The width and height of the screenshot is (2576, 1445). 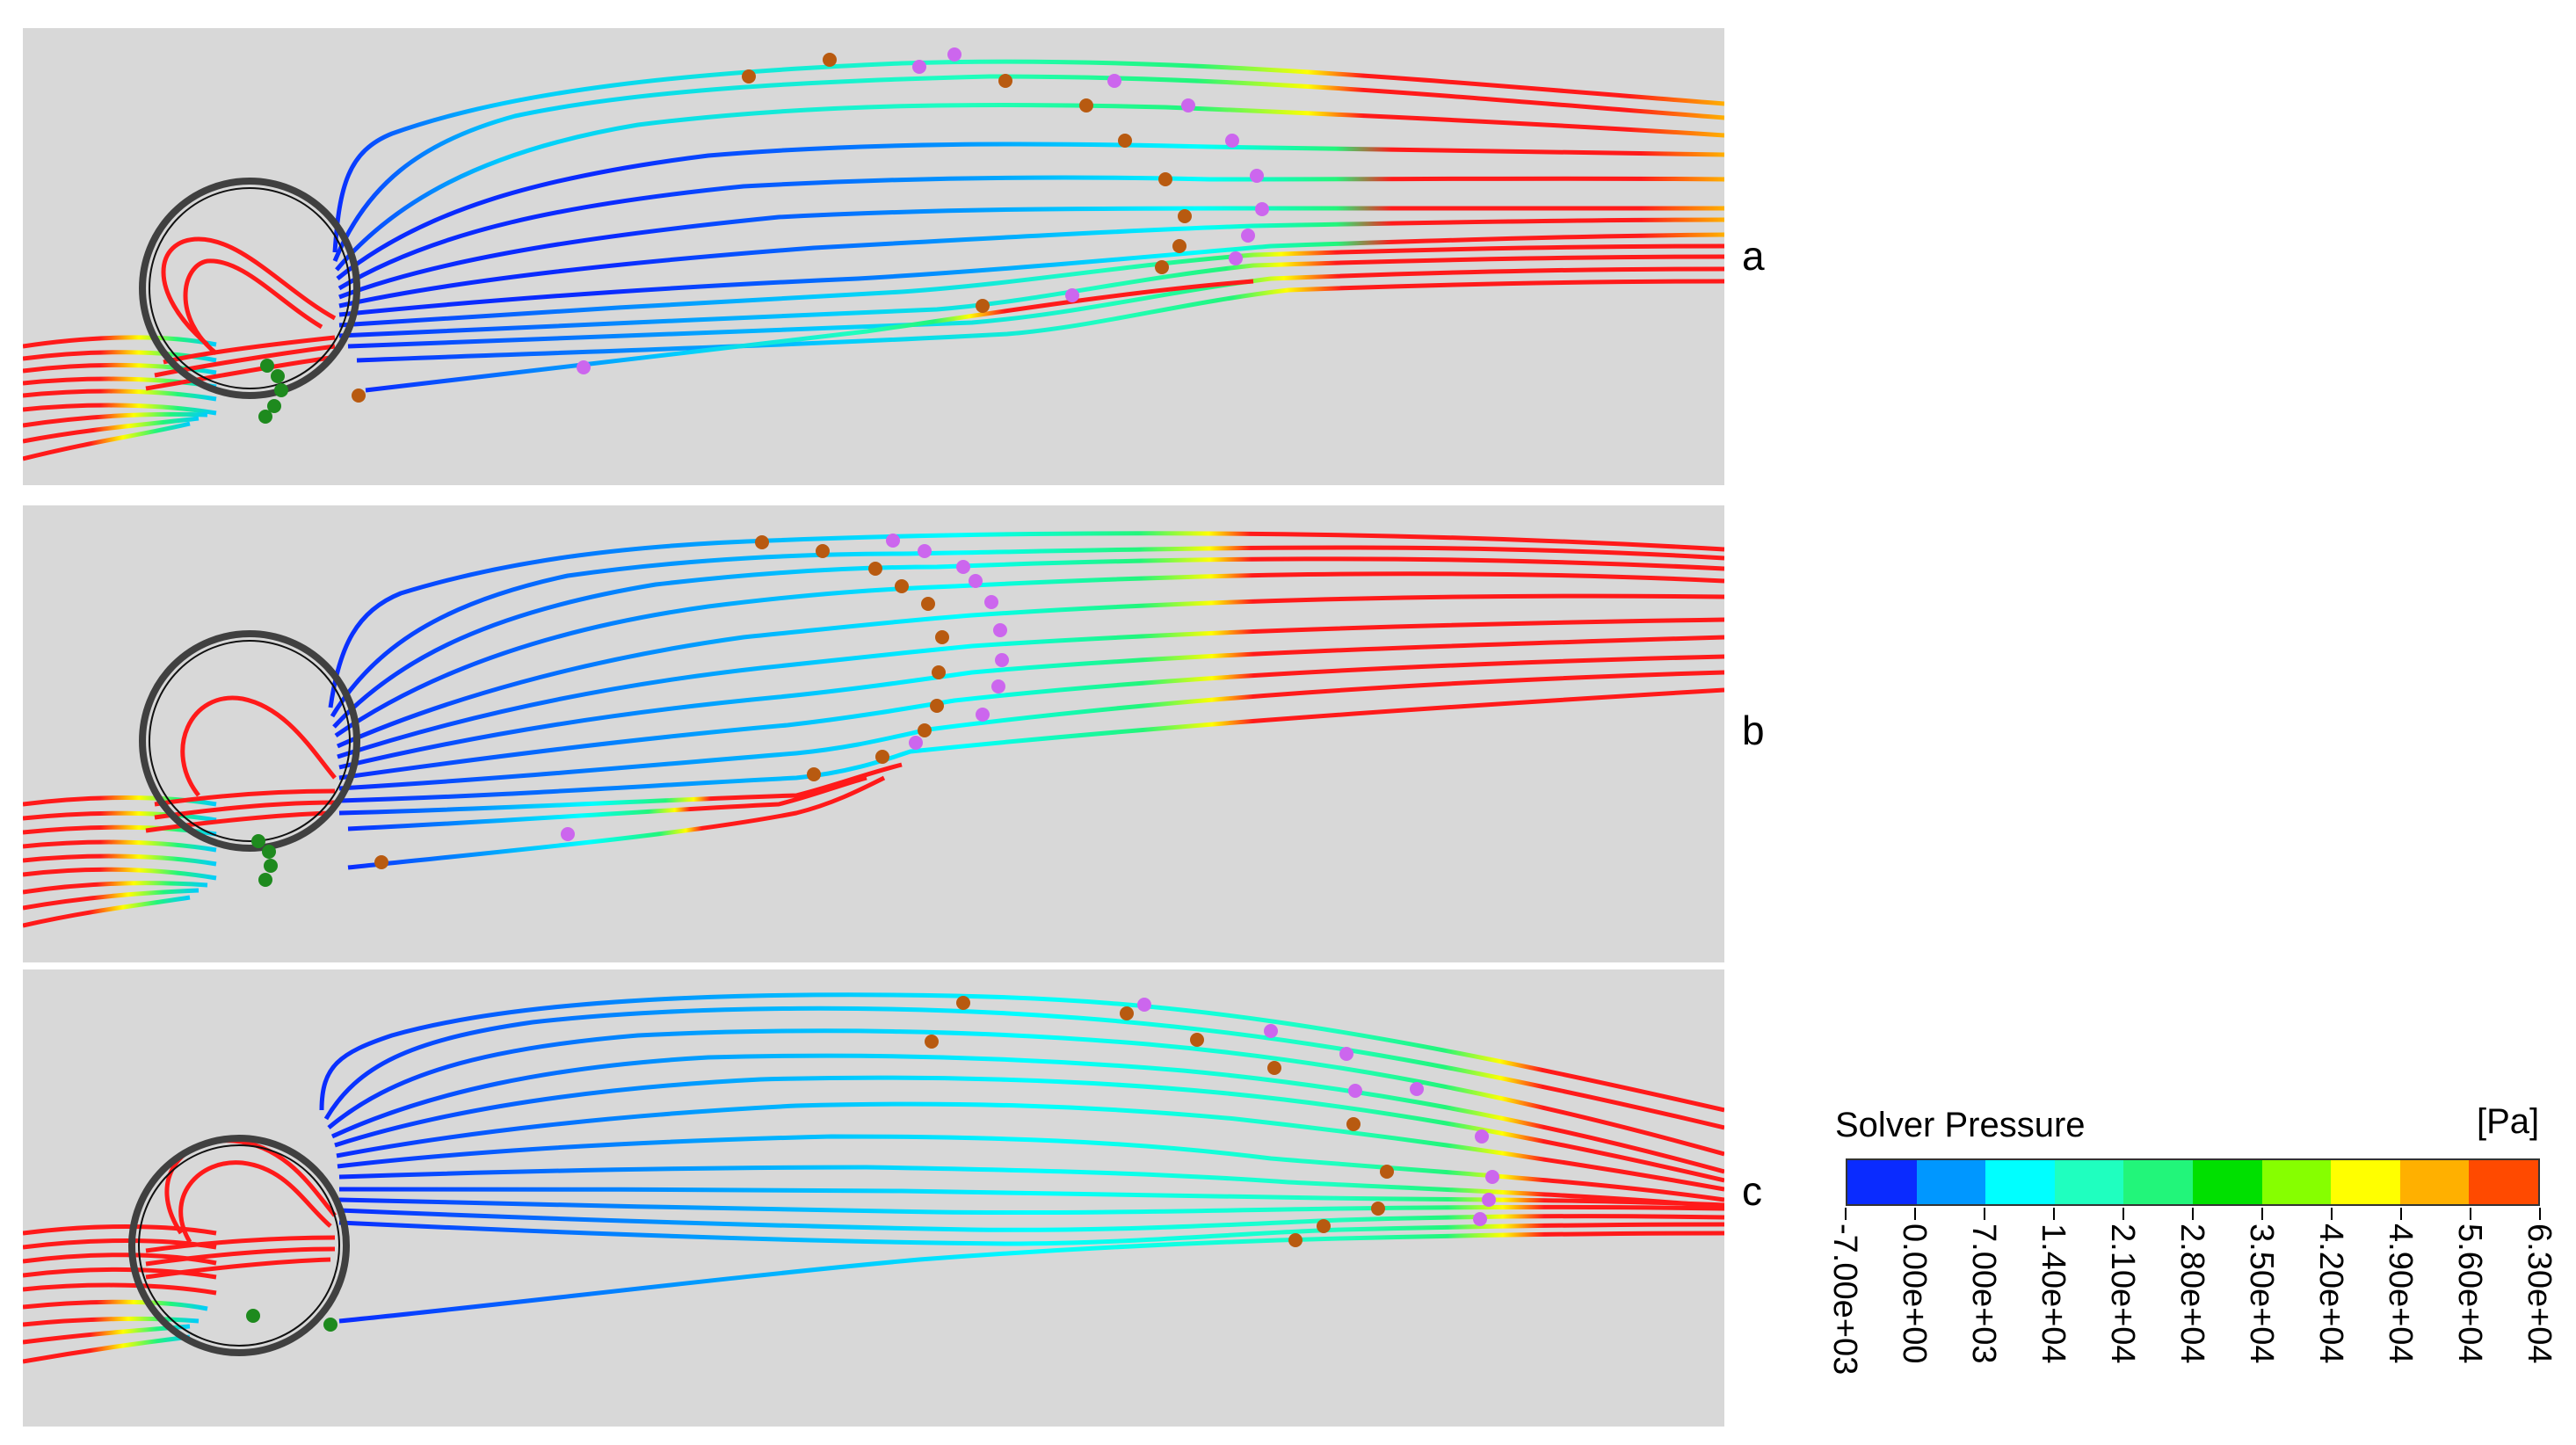 I want to click on legend-color-bar, so click(x=2193, y=1182).